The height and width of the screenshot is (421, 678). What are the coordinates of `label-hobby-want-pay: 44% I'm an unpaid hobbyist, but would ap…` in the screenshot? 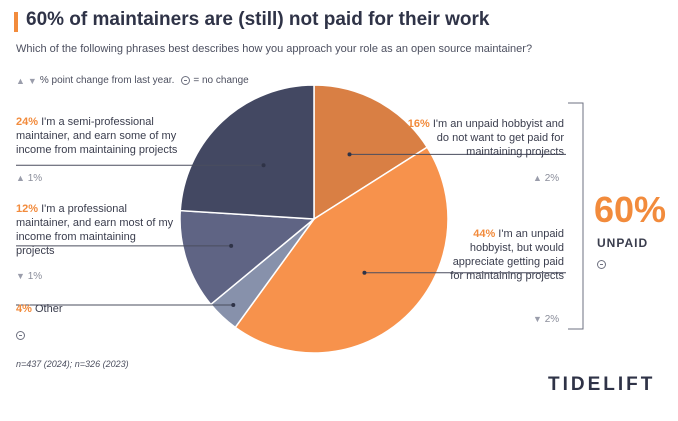 It's located at (504, 255).